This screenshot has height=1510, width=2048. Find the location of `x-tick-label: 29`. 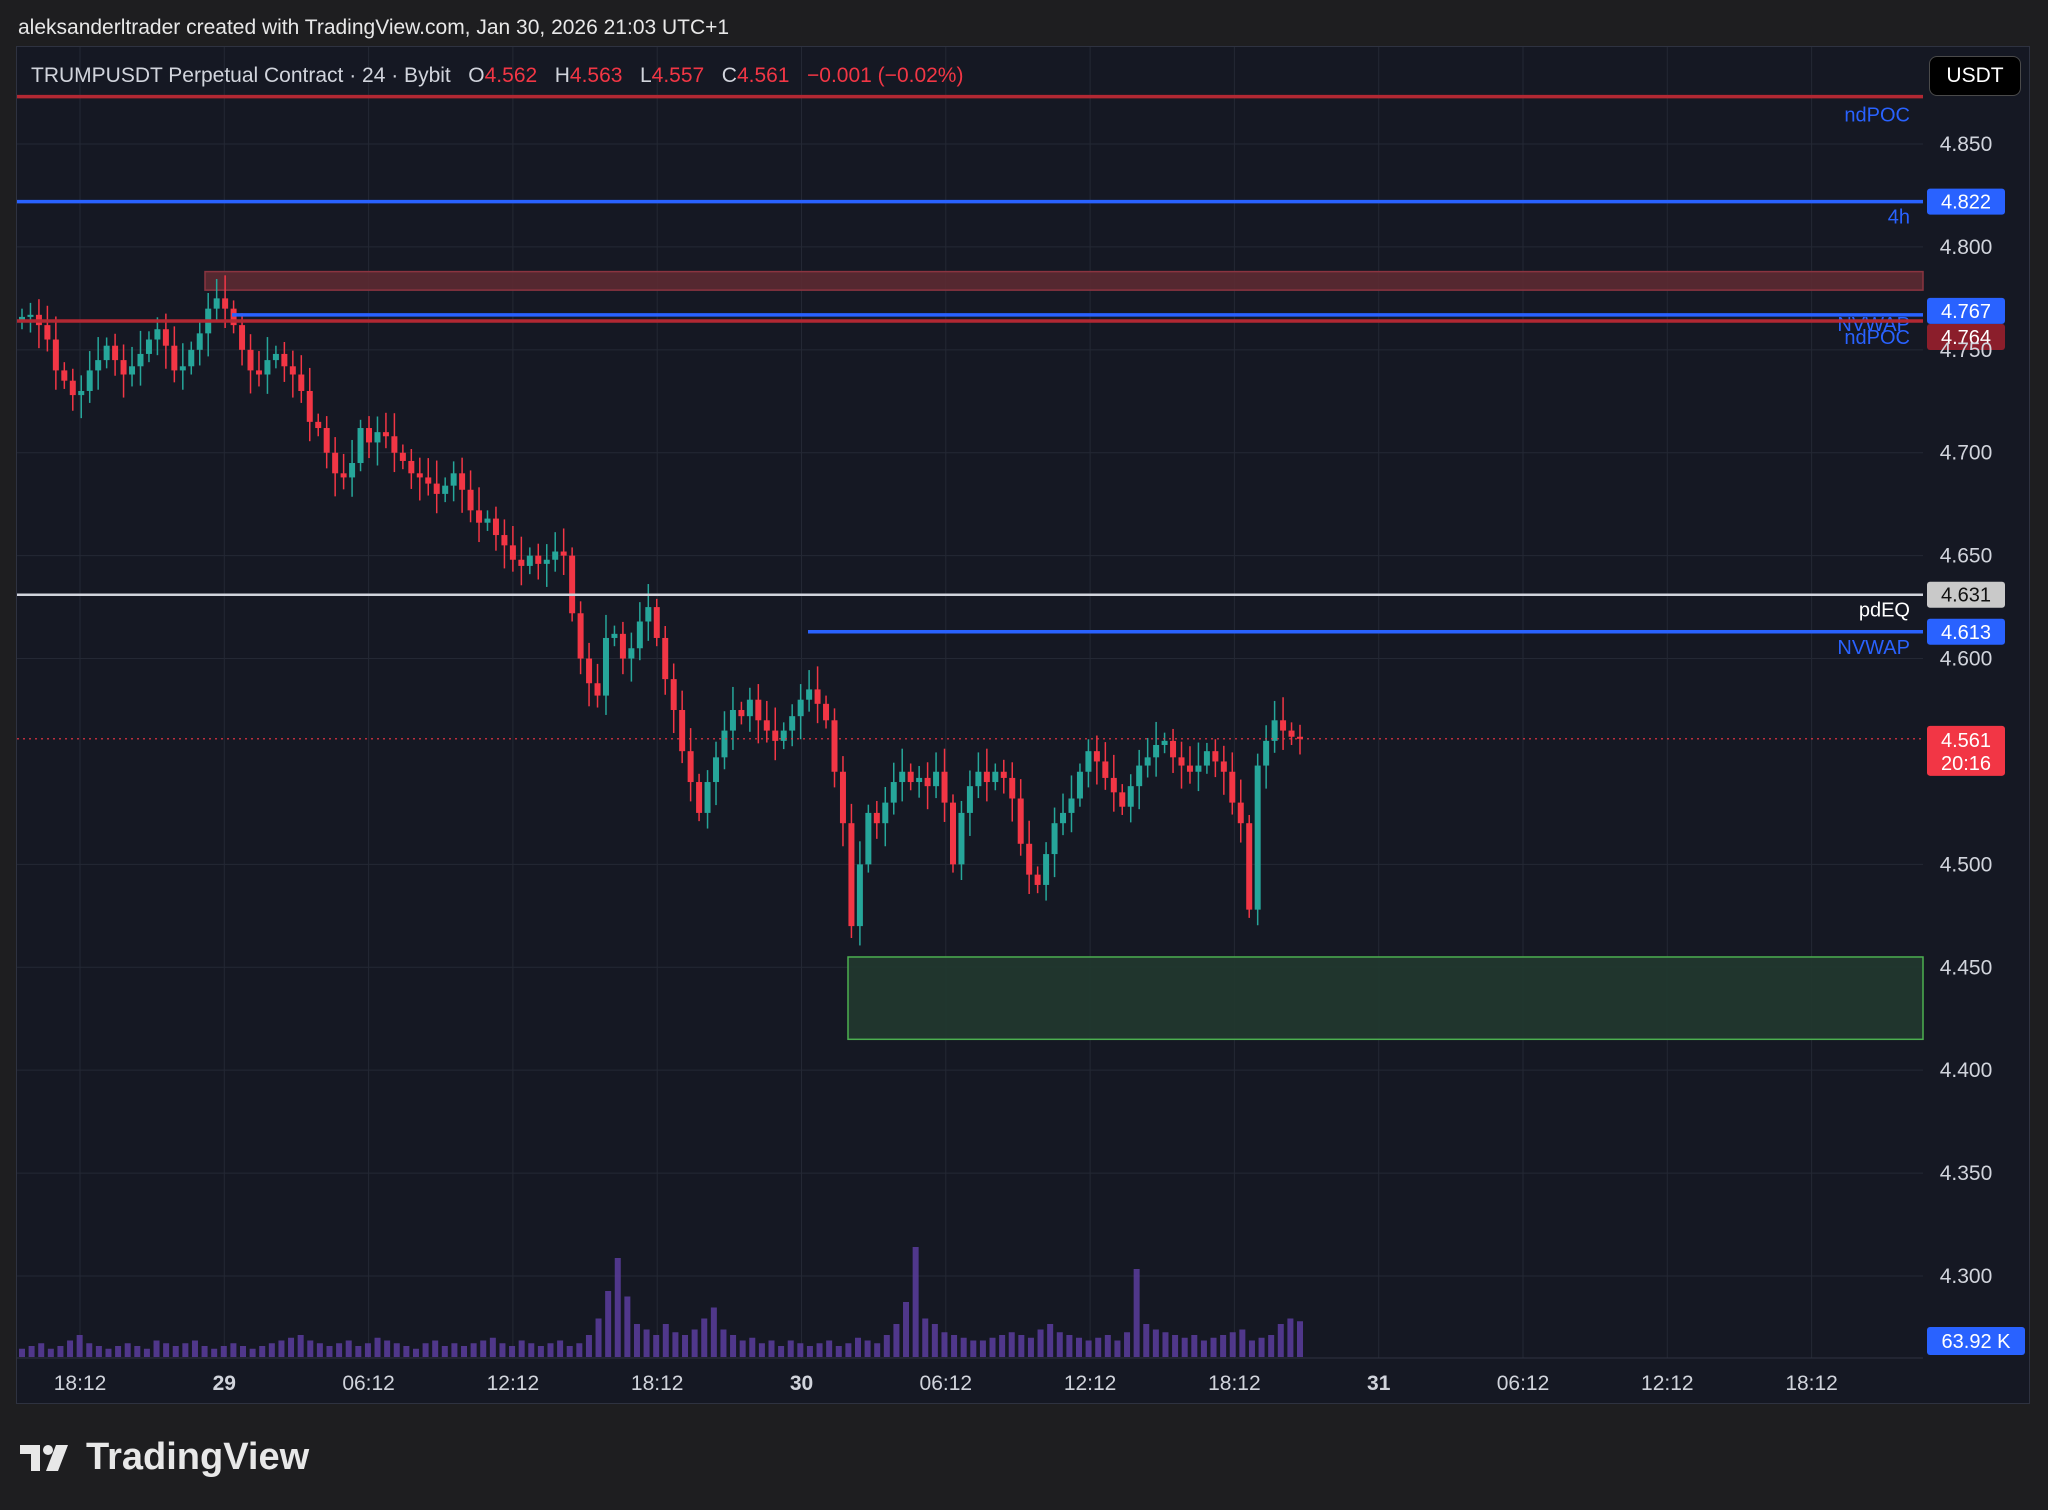

x-tick-label: 29 is located at coordinates (224, 1383).